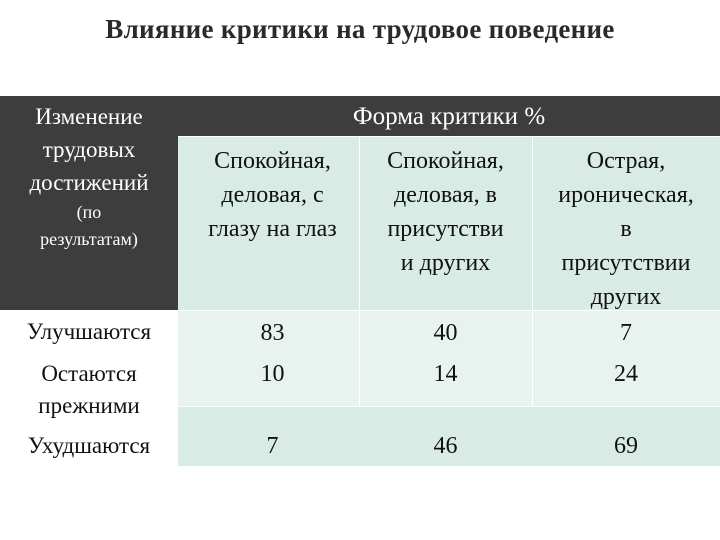 The width and height of the screenshot is (720, 540). I want to click on column-header-line: других, so click(626, 297).